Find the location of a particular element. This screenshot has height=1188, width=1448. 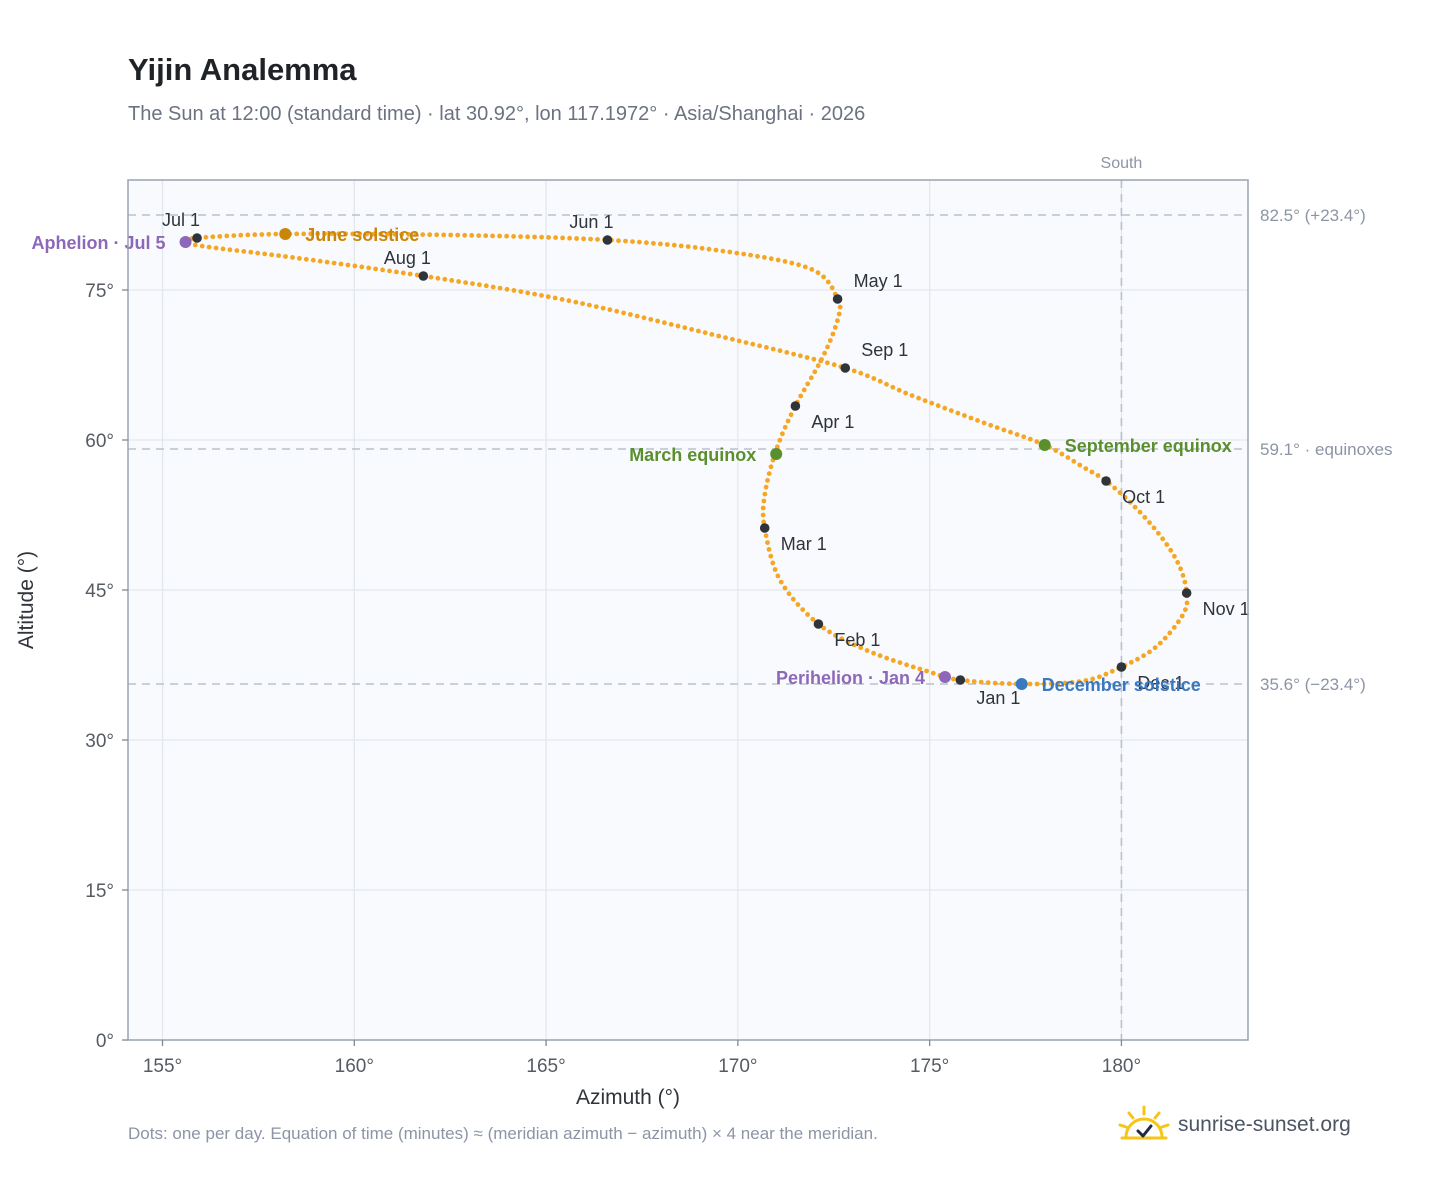

event-label: June solstice is located at coordinates (362, 235).